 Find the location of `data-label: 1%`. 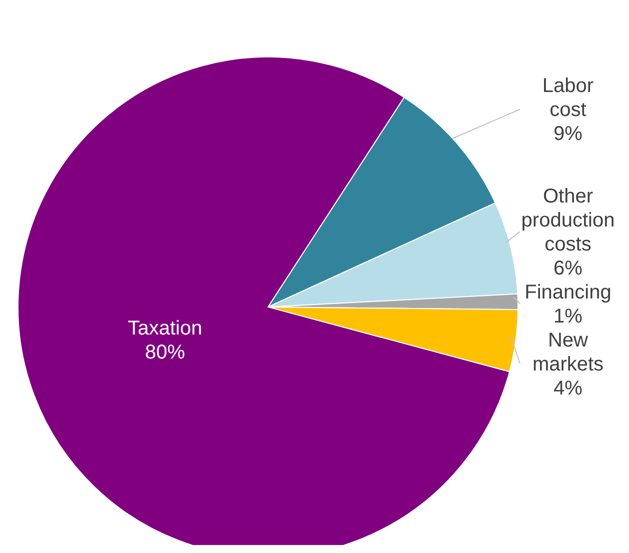

data-label: 1% is located at coordinates (568, 317).